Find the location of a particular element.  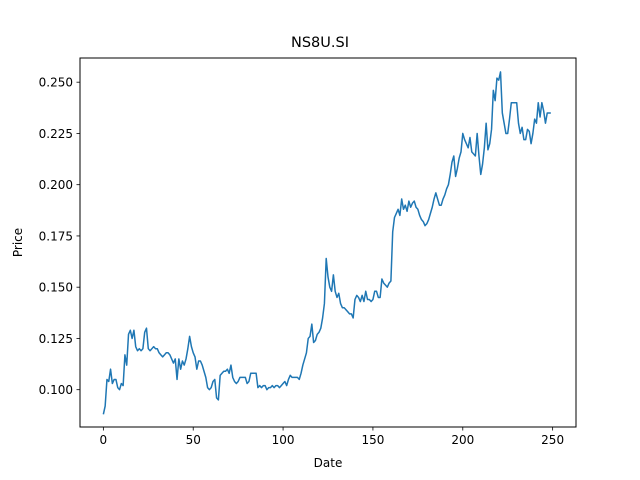

x-tick-label: 150 is located at coordinates (372, 440).